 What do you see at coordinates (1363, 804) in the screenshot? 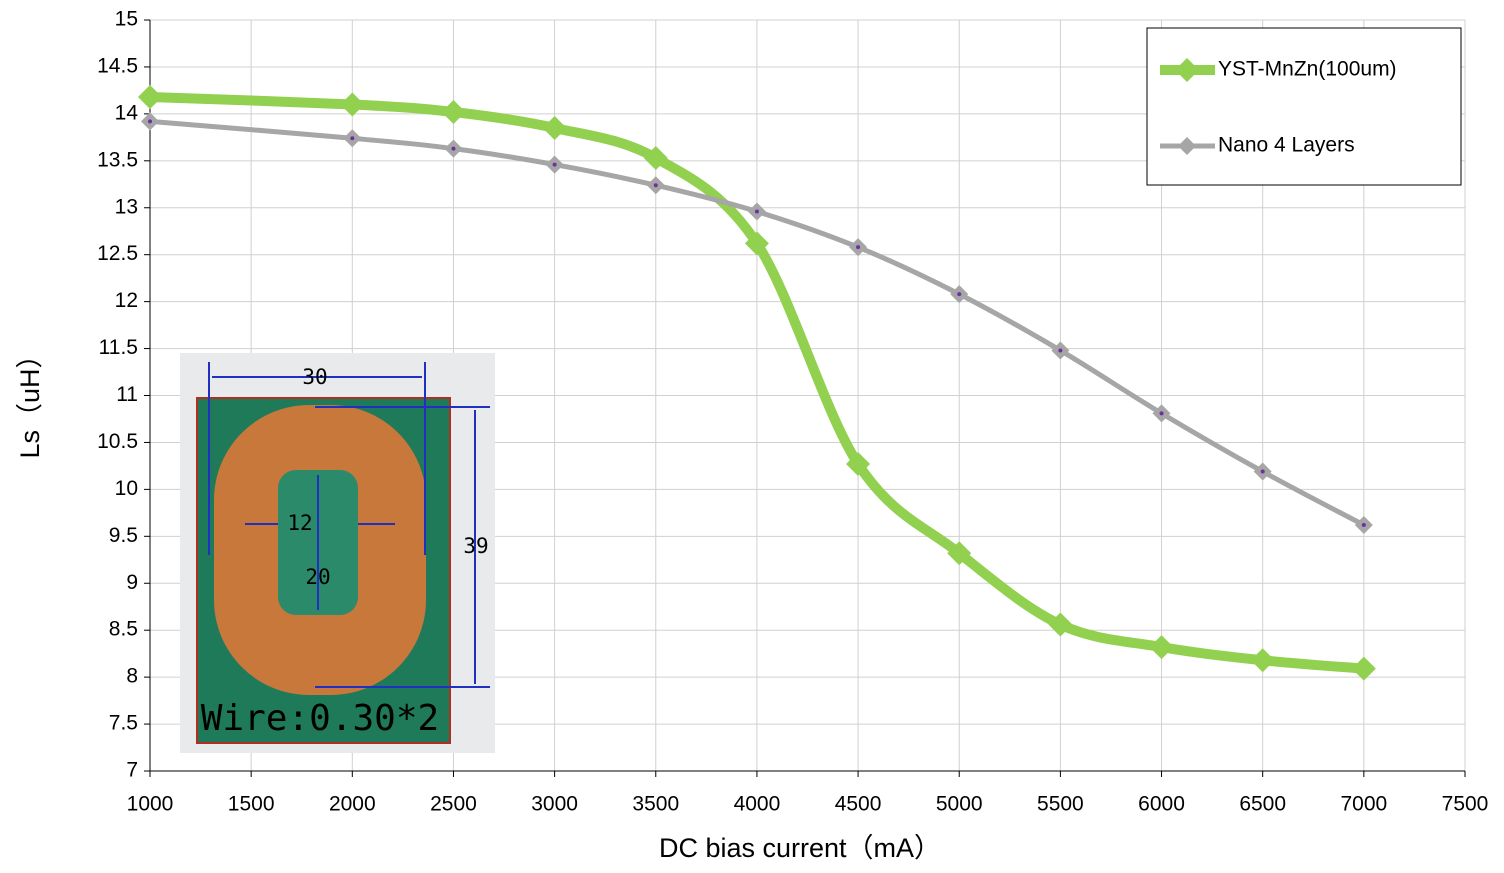
I see `x-tick-label: 7000` at bounding box center [1363, 804].